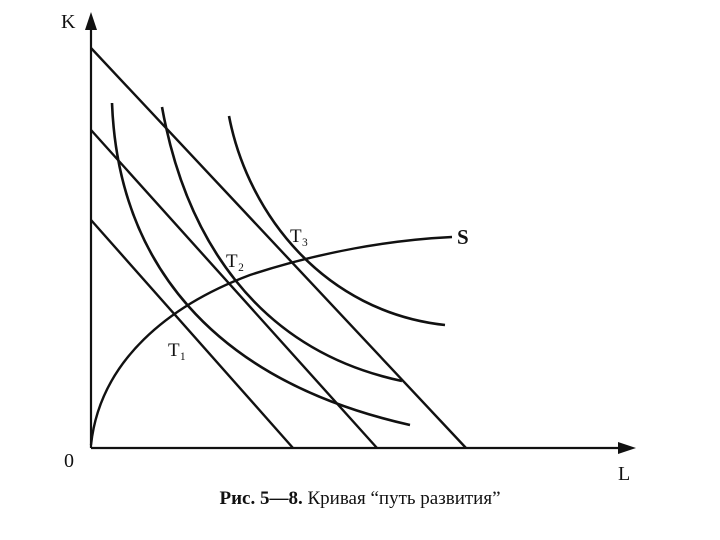  Describe the element at coordinates (261, 498) in the screenshot. I see `caption-number: Рис. 5—8.` at that location.